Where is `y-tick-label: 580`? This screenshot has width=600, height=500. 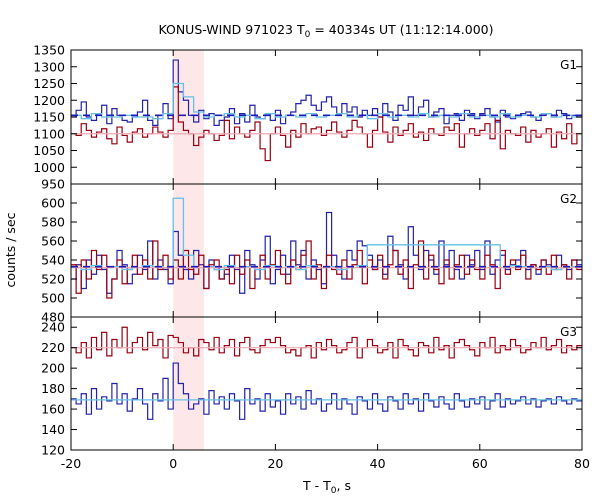
y-tick-label: 580 is located at coordinates (53, 222).